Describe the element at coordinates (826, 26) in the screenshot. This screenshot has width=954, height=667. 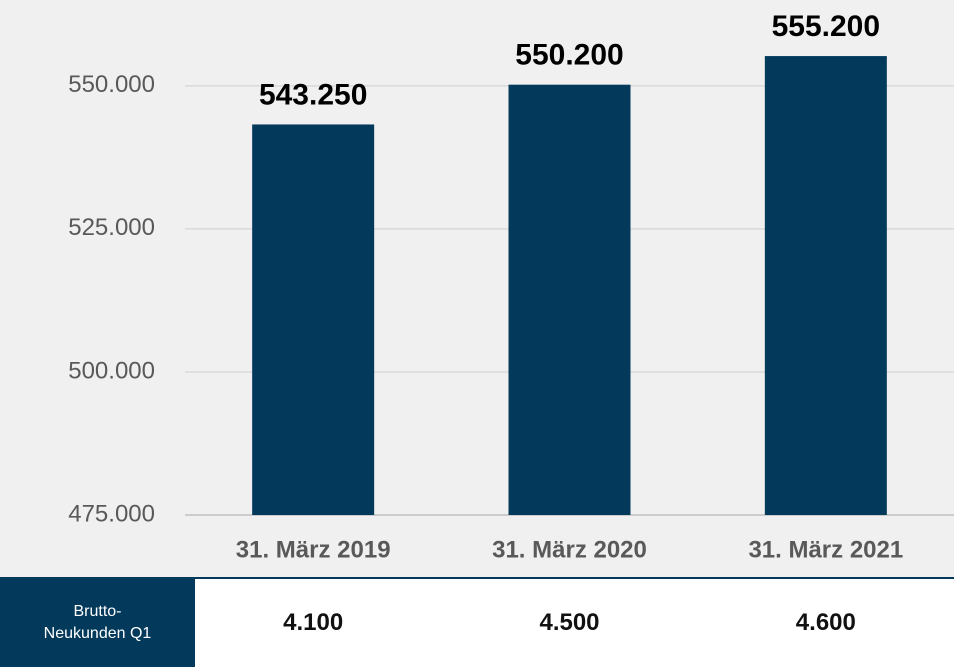
I see `value-label: 555.200` at that location.